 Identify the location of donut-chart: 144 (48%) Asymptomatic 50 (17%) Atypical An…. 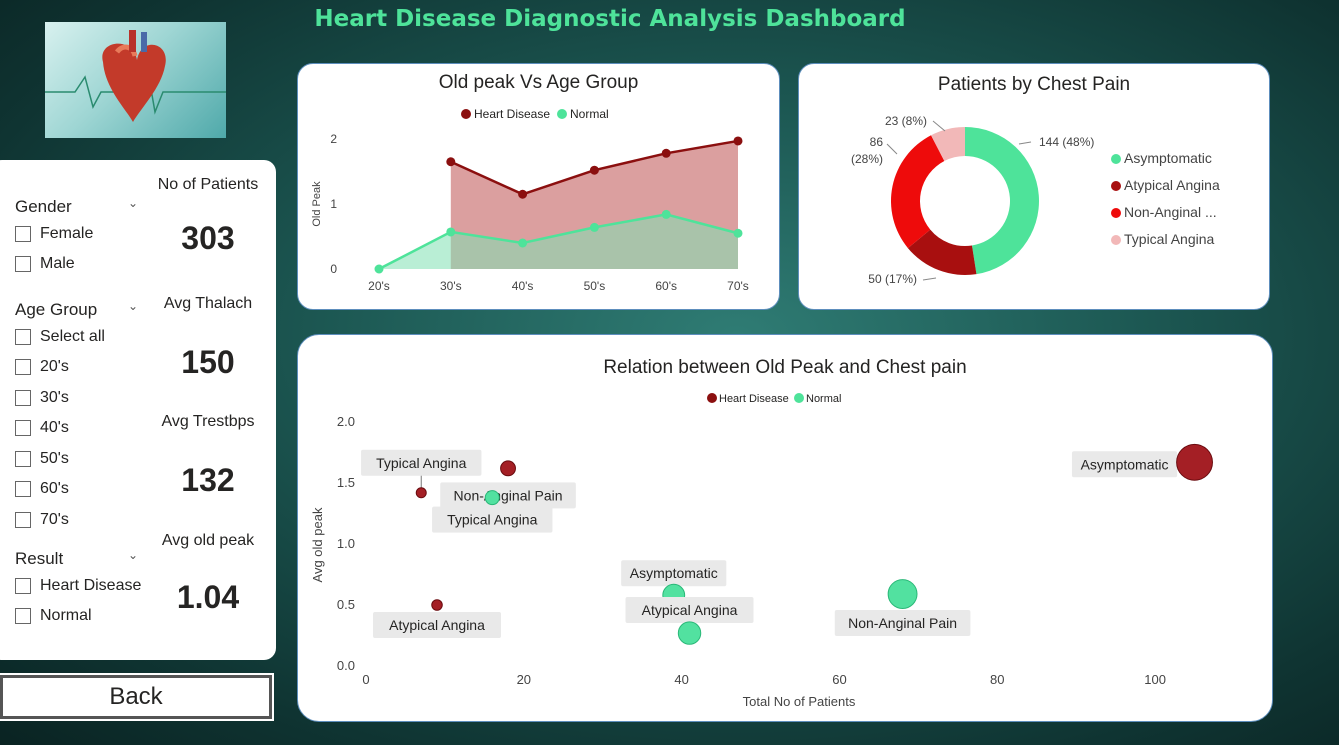
(1035, 200).